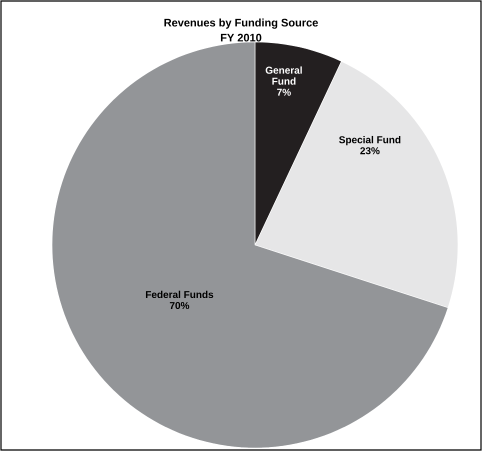 Image resolution: width=482 pixels, height=451 pixels. Describe the element at coordinates (180, 306) in the screenshot. I see `data-label: 70%` at that location.